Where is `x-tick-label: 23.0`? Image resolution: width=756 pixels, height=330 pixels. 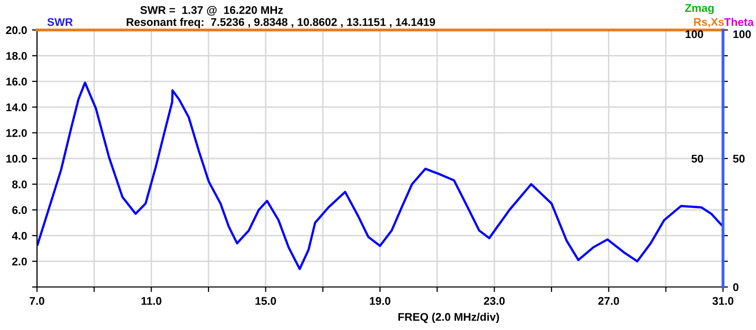
x-tick-label: 23.0 is located at coordinates (494, 301).